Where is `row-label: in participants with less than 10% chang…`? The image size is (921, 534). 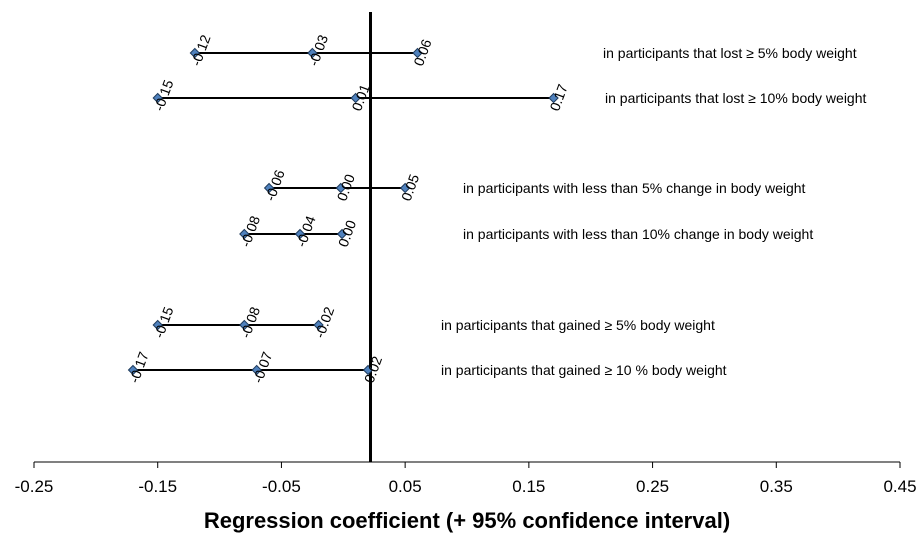 row-label: in participants with less than 10% chang… is located at coordinates (638, 234).